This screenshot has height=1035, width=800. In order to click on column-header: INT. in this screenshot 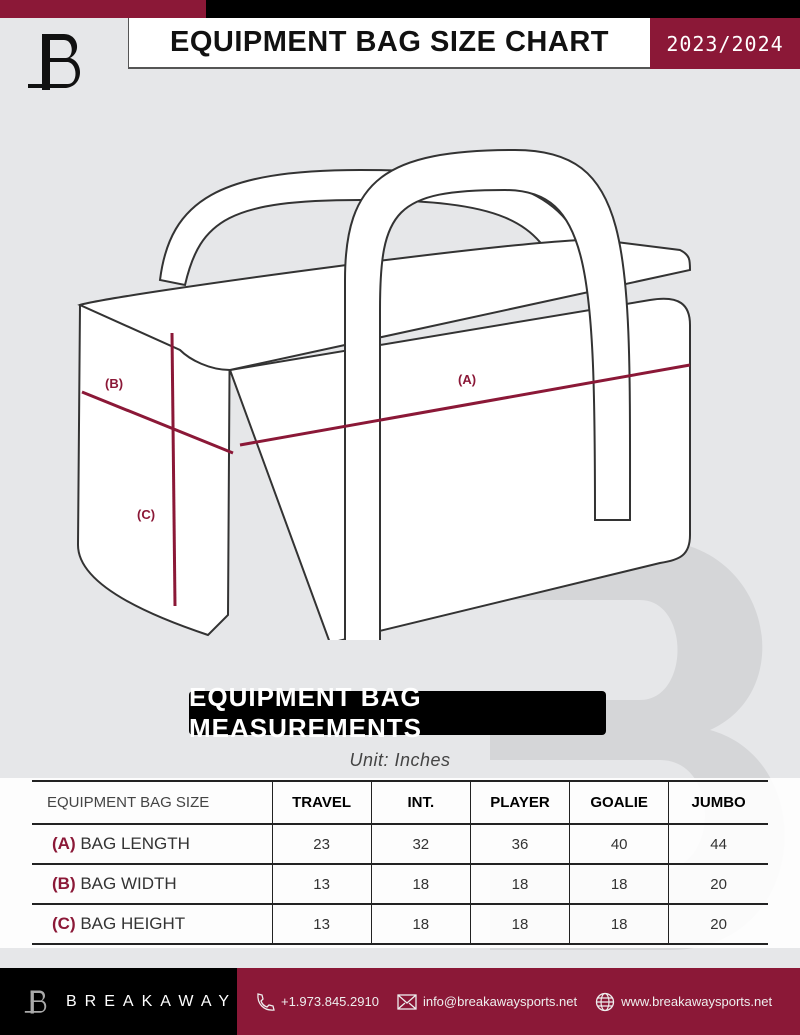, I will do `click(420, 802)`.